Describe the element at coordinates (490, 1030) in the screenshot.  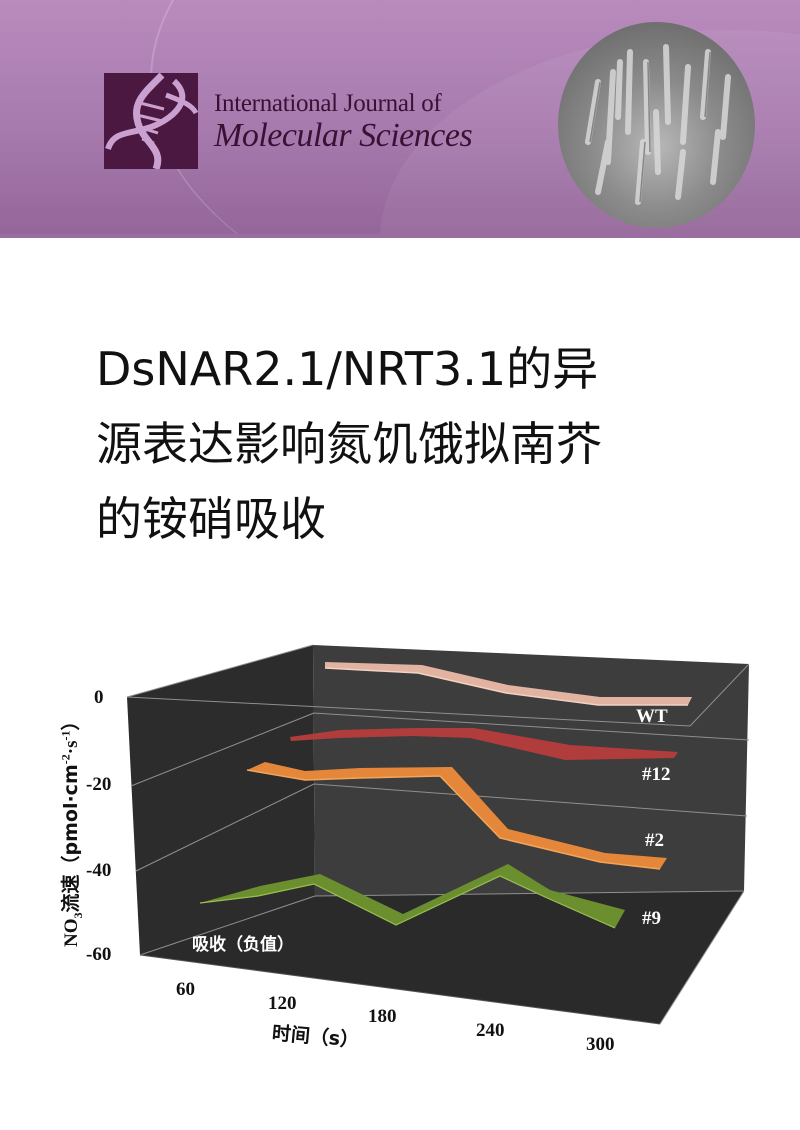
I see `x-tick: 240` at that location.